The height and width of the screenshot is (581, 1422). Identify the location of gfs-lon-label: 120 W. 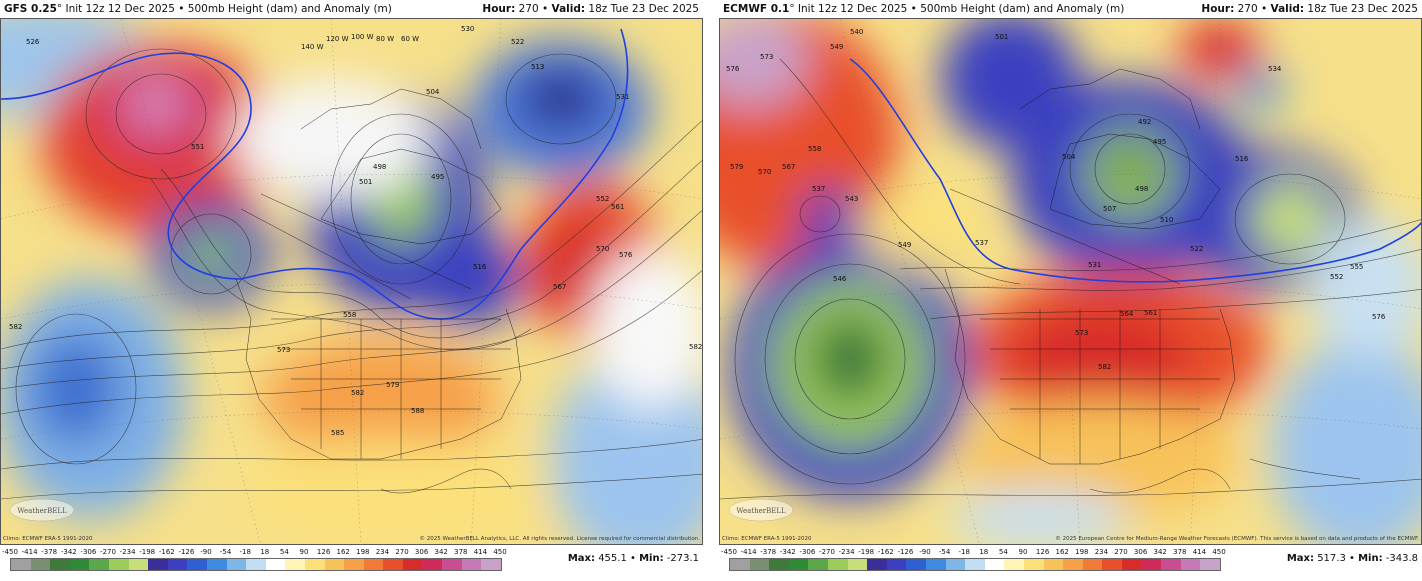
(337, 39).